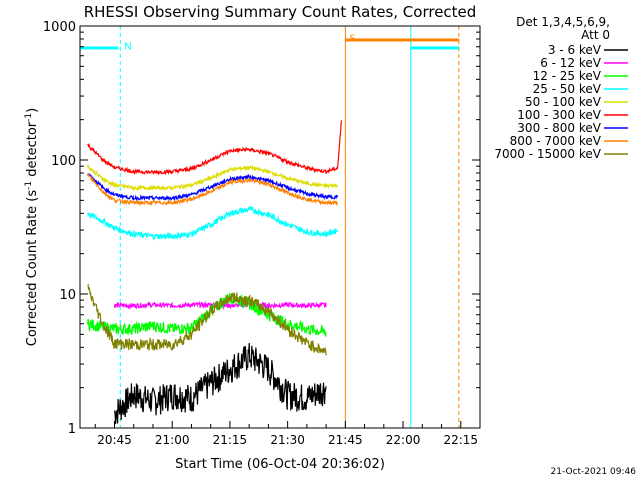 The width and height of the screenshot is (640, 480). What do you see at coordinates (567, 89) in the screenshot?
I see `legend-label-3: 25 - 50 keV` at bounding box center [567, 89].